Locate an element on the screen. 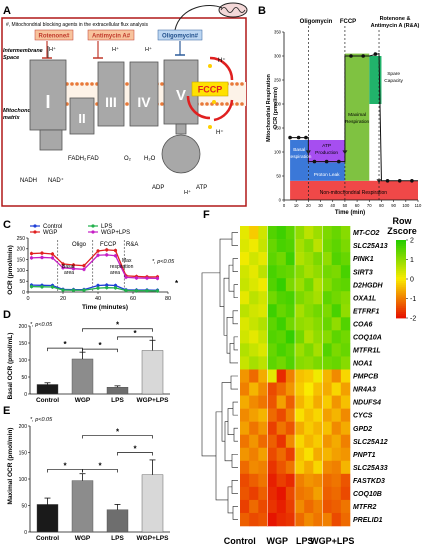  category-label: Control is located at coordinates (47, 400).